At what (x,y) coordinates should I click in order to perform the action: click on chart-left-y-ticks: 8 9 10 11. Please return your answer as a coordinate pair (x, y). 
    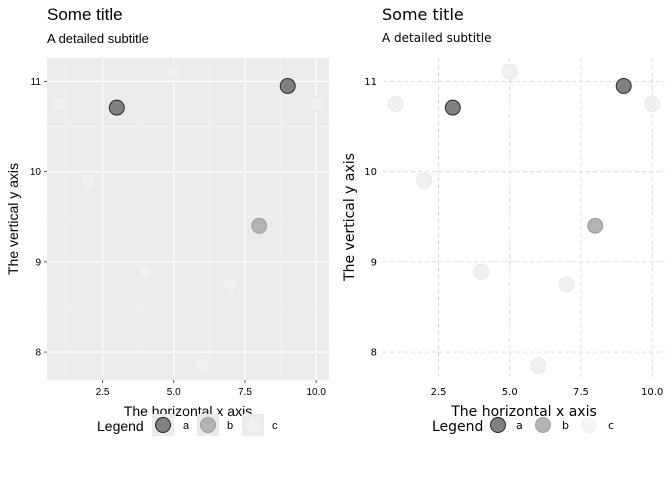
    Looking at the image, I should click on (38, 218).